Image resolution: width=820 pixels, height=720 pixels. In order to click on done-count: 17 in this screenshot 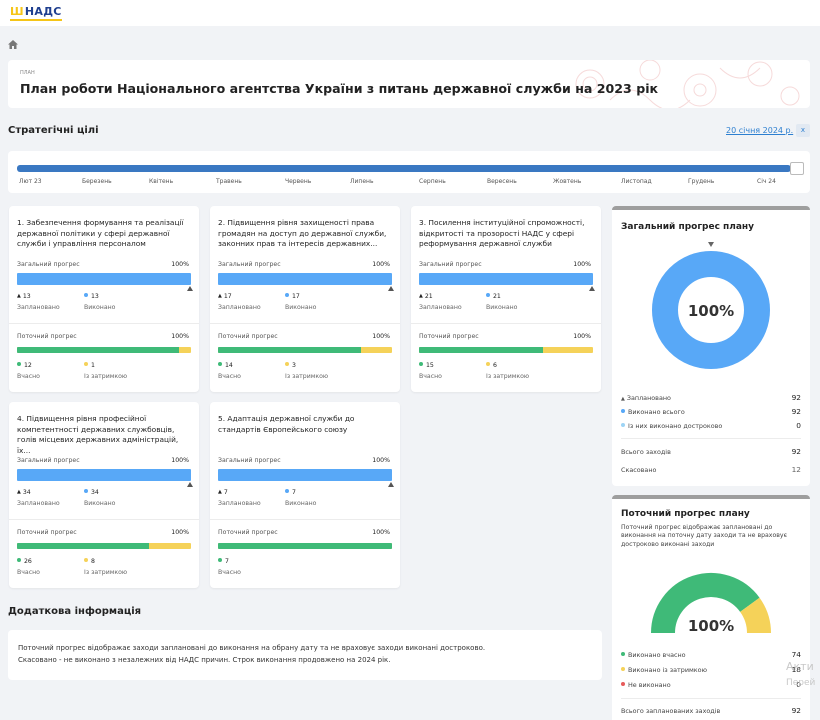, I will do `click(292, 296)`.